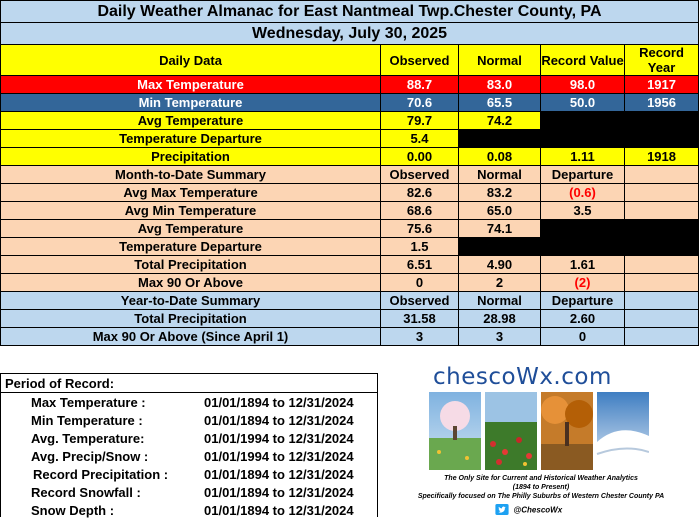 The image size is (699, 519). I want to click on normal: 74.2, so click(499, 120).